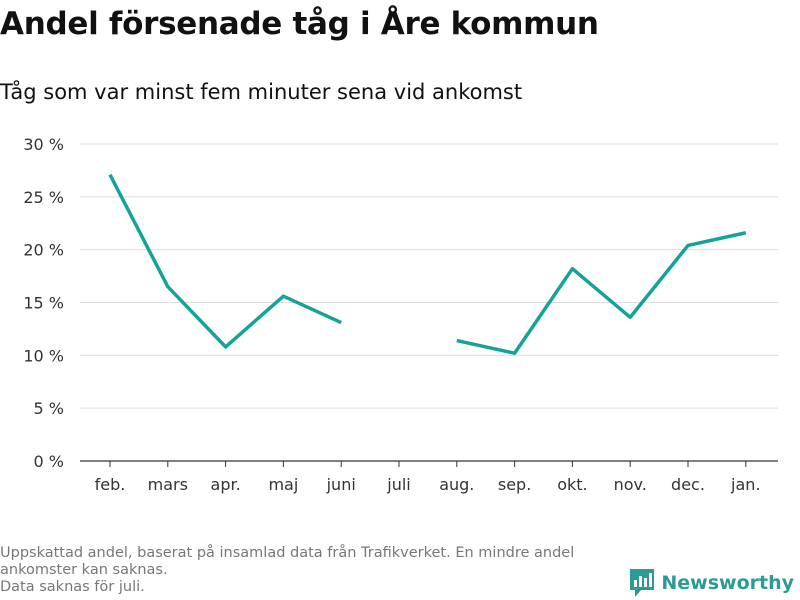  What do you see at coordinates (688, 484) in the screenshot?
I see `x-tick-label: dec.` at bounding box center [688, 484].